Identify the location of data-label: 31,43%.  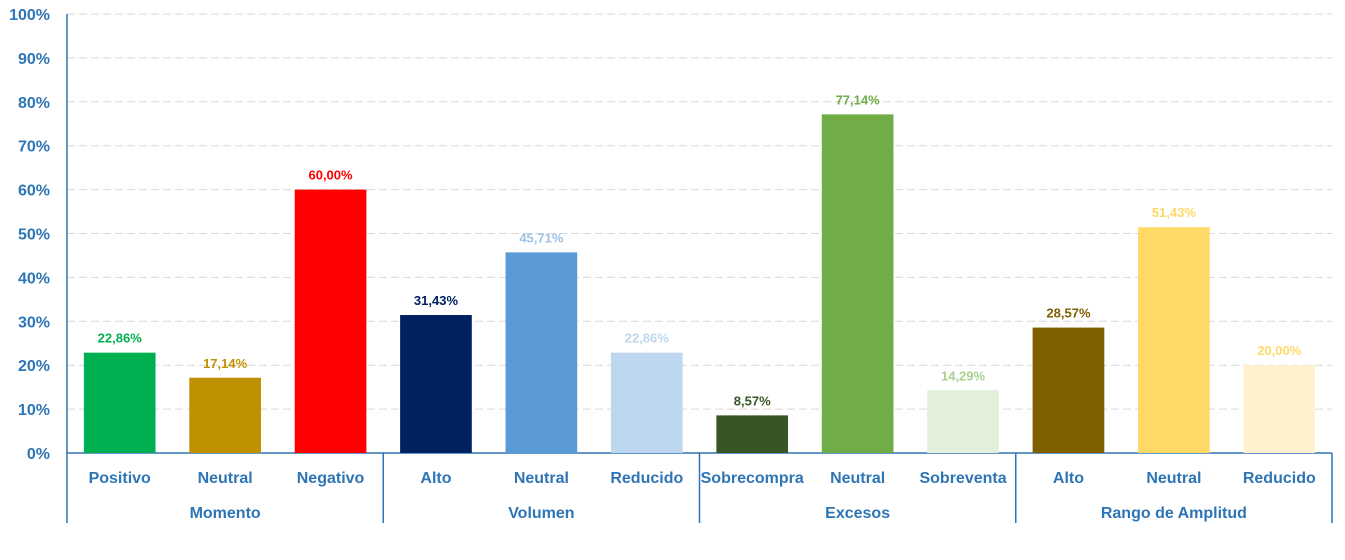
(436, 300).